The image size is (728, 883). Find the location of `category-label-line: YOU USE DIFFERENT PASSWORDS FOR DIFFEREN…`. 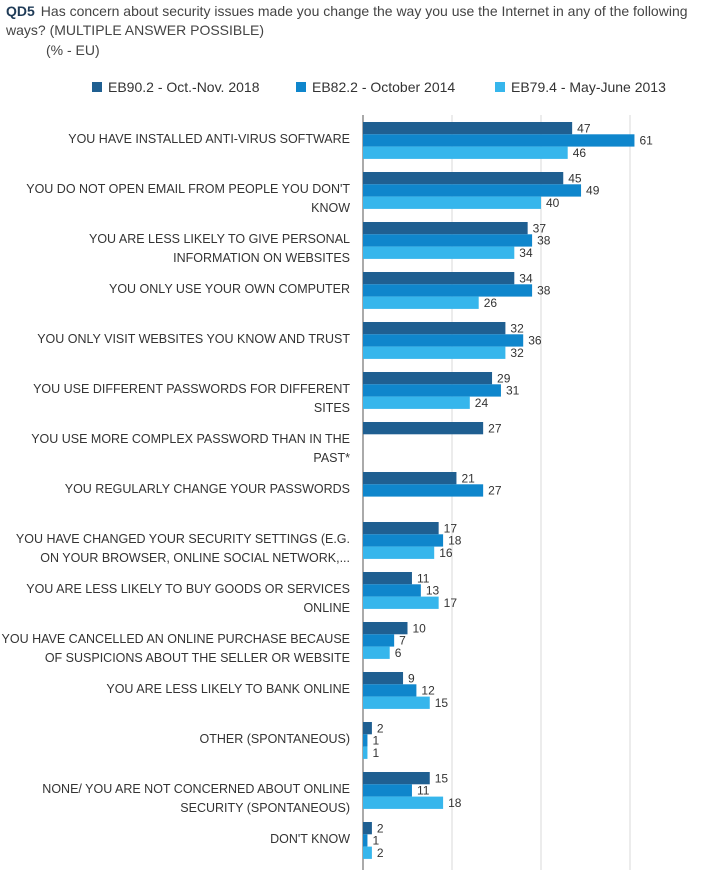

category-label-line: YOU USE DIFFERENT PASSWORDS FOR DIFFEREN… is located at coordinates (191, 398).